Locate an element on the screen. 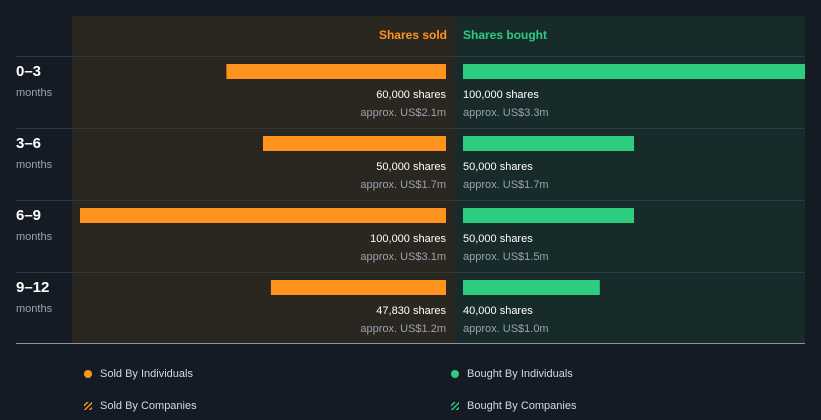 This screenshot has width=821, height=420. period-label: 6–9 is located at coordinates (28, 215).